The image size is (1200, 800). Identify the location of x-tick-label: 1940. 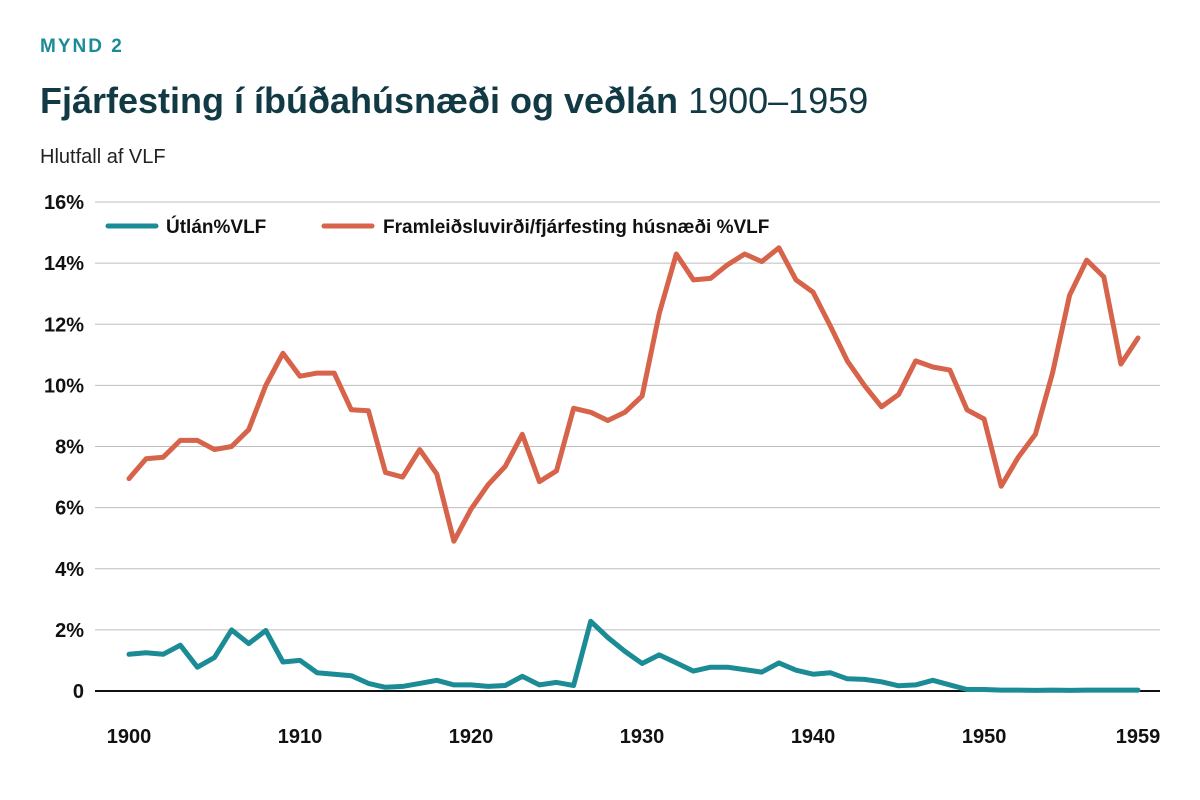
(813, 737).